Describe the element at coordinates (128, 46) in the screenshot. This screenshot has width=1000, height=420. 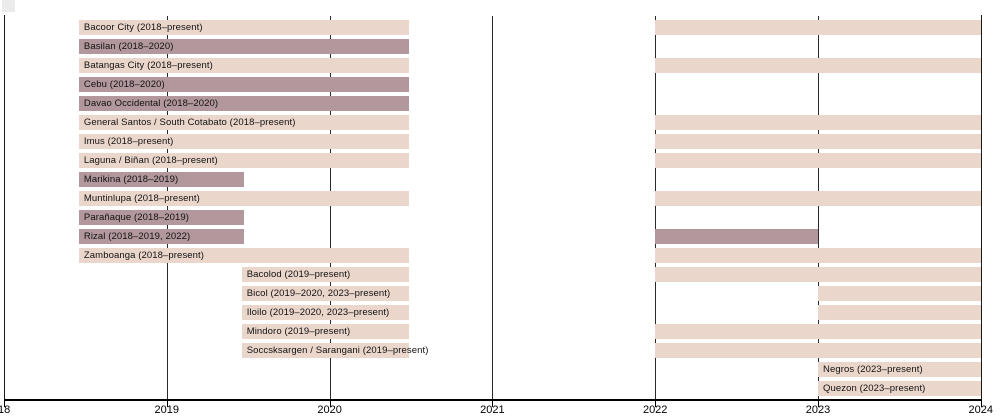
I see `team-label-basilan: Basilan (2018–2020)` at that location.